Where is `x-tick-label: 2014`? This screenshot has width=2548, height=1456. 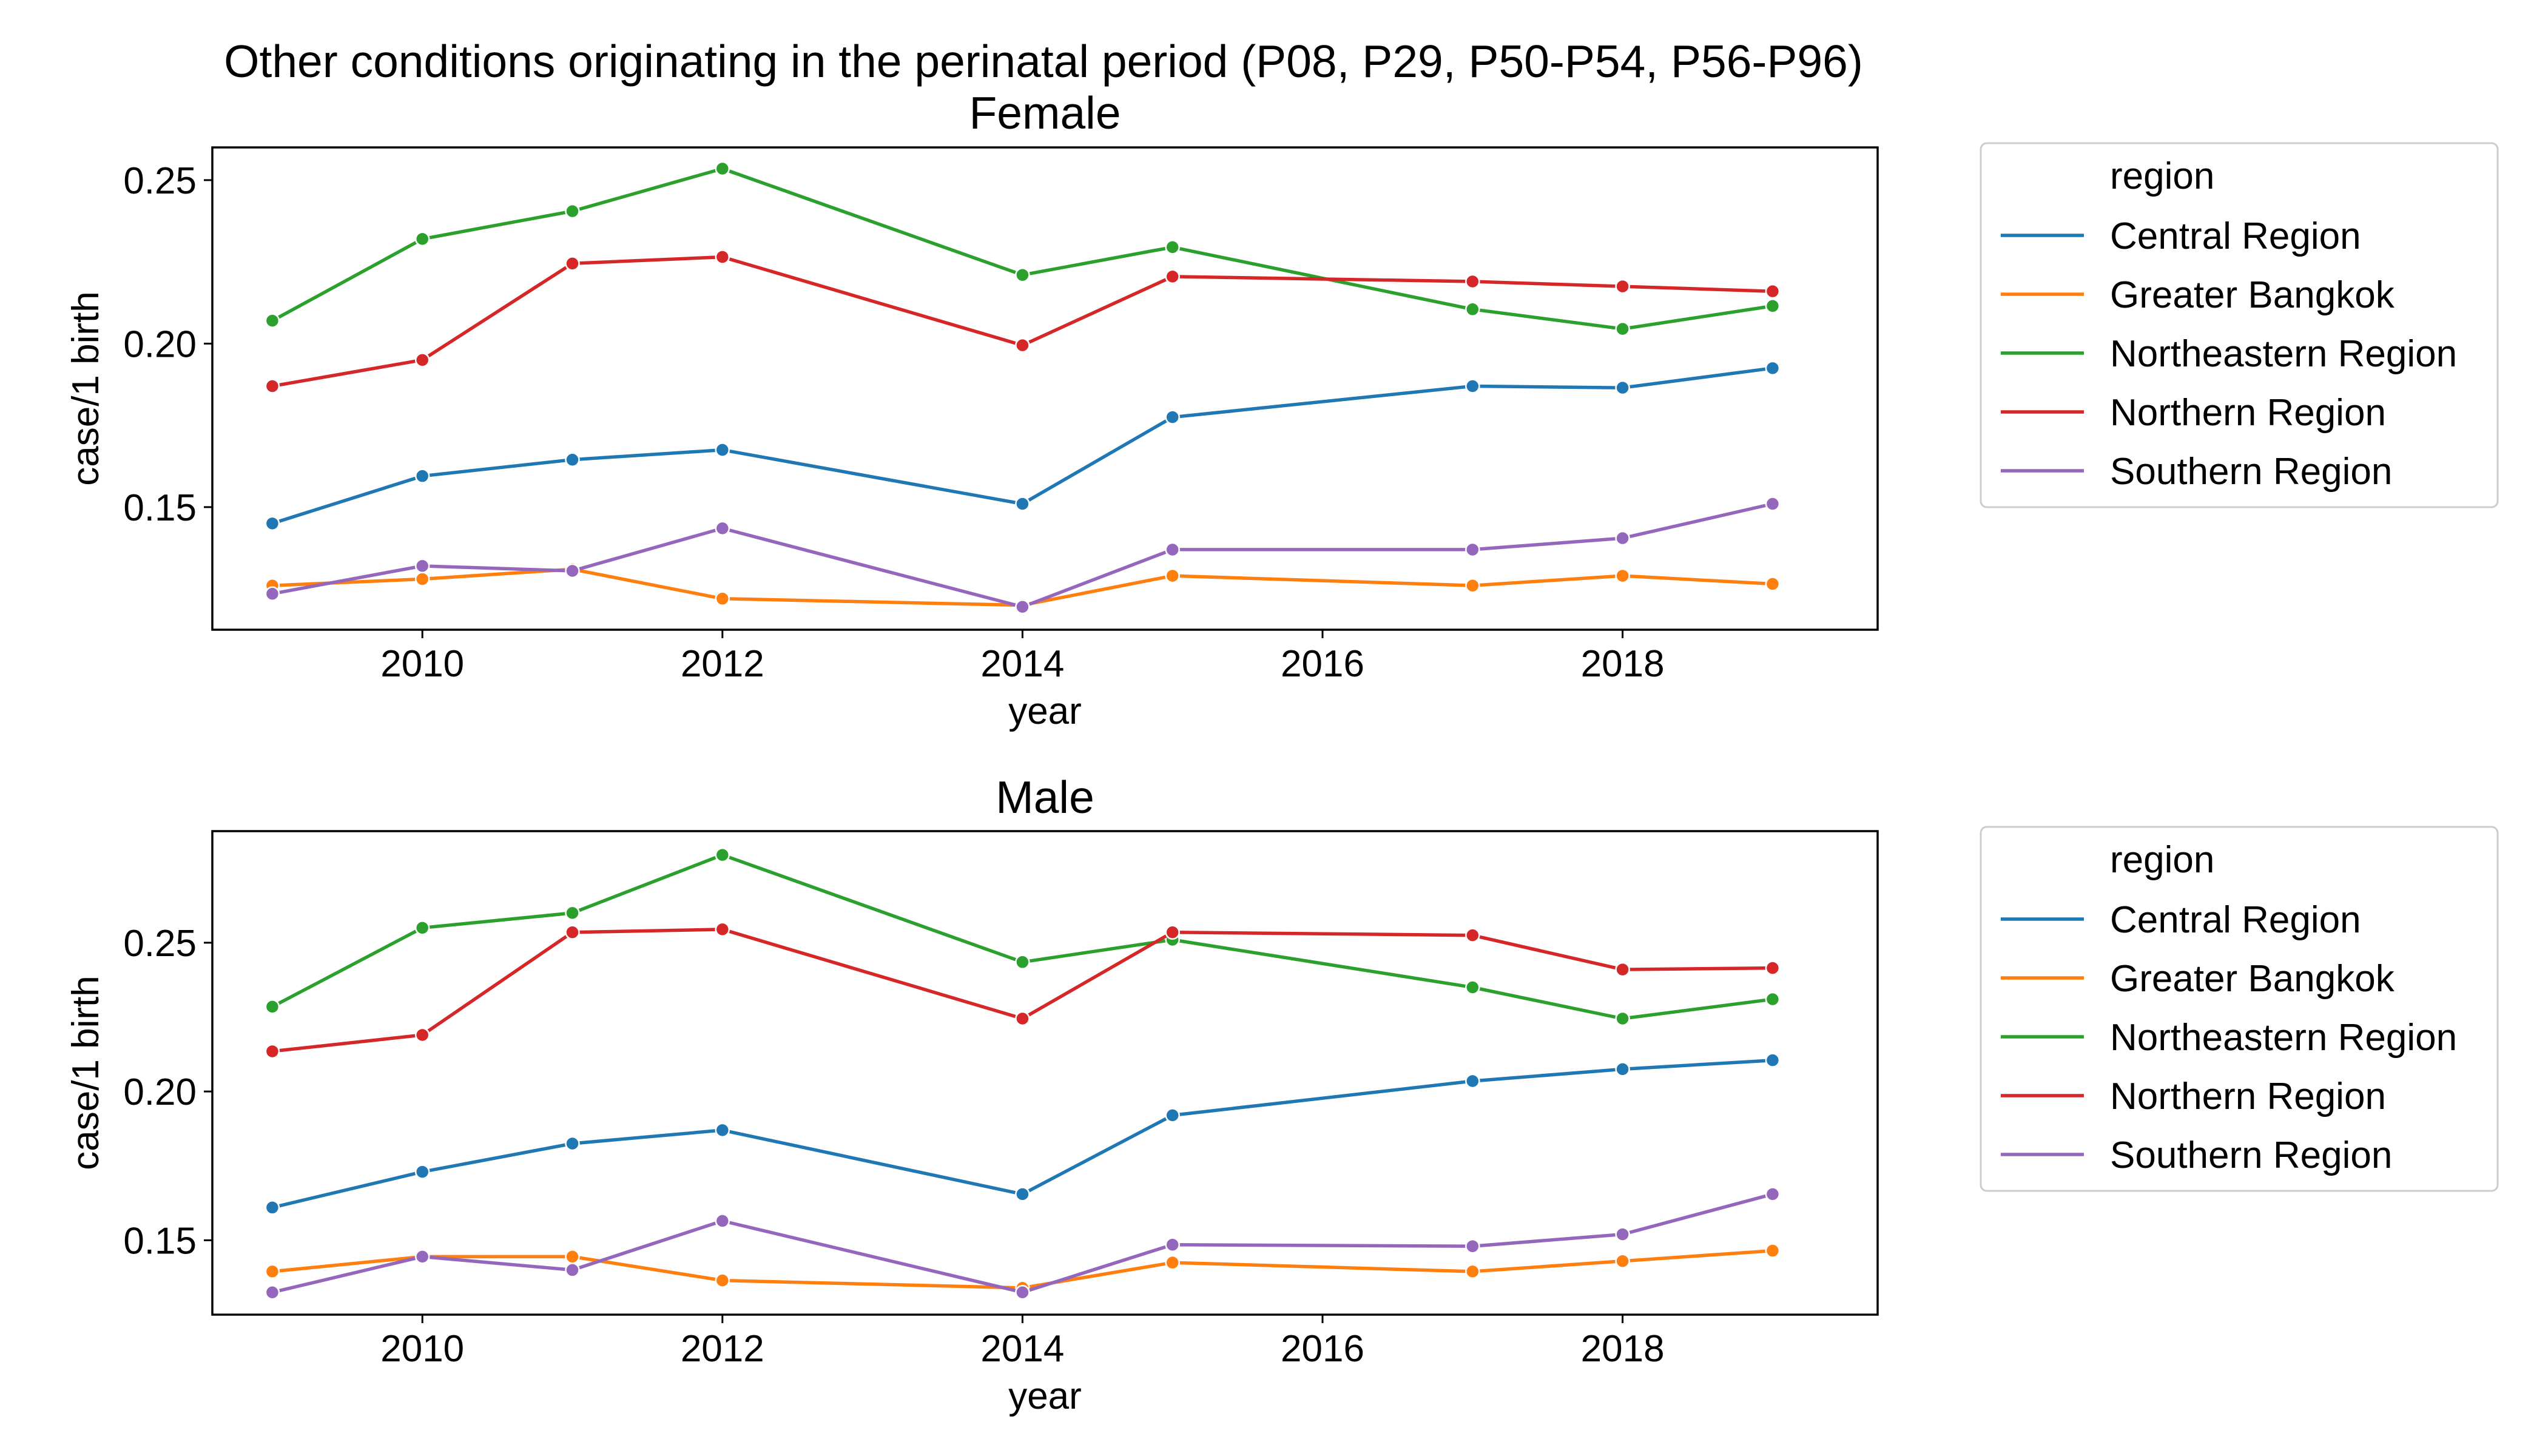
x-tick-label: 2014 is located at coordinates (1022, 1349).